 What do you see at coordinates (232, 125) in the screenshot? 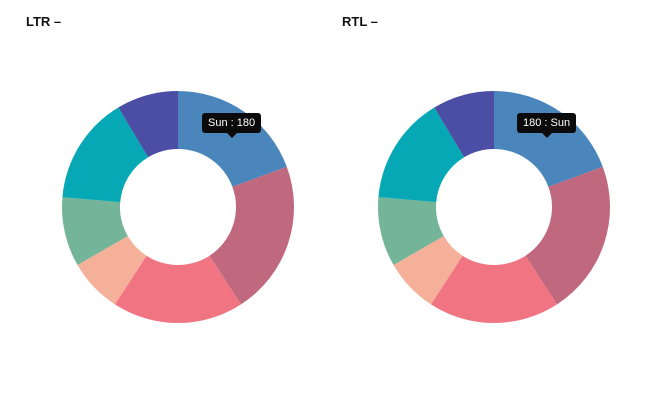
I see `ltr-tooltip: Sun : 180` at bounding box center [232, 125].